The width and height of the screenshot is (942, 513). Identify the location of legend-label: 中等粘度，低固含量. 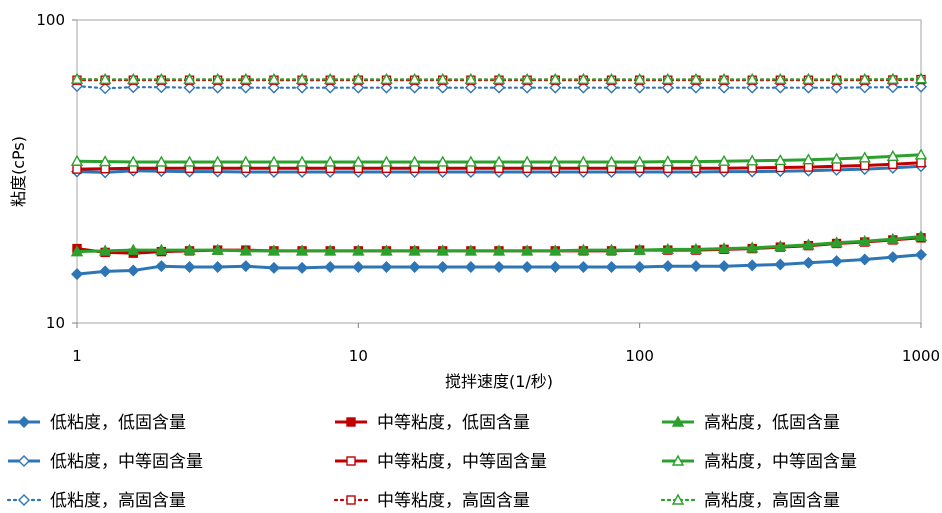
(453, 423).